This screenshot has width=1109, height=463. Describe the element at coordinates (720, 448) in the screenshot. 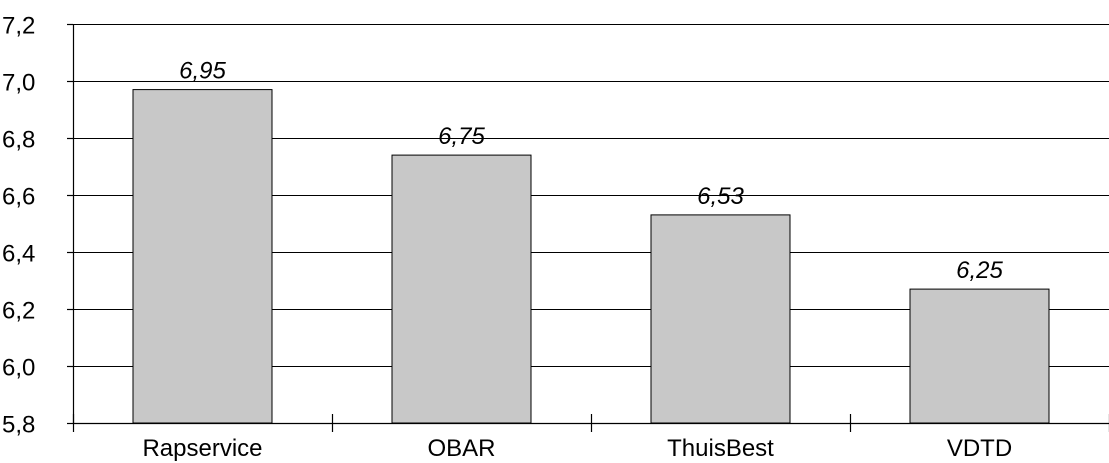

I see `x-tick-label: ThuisBest` at that location.